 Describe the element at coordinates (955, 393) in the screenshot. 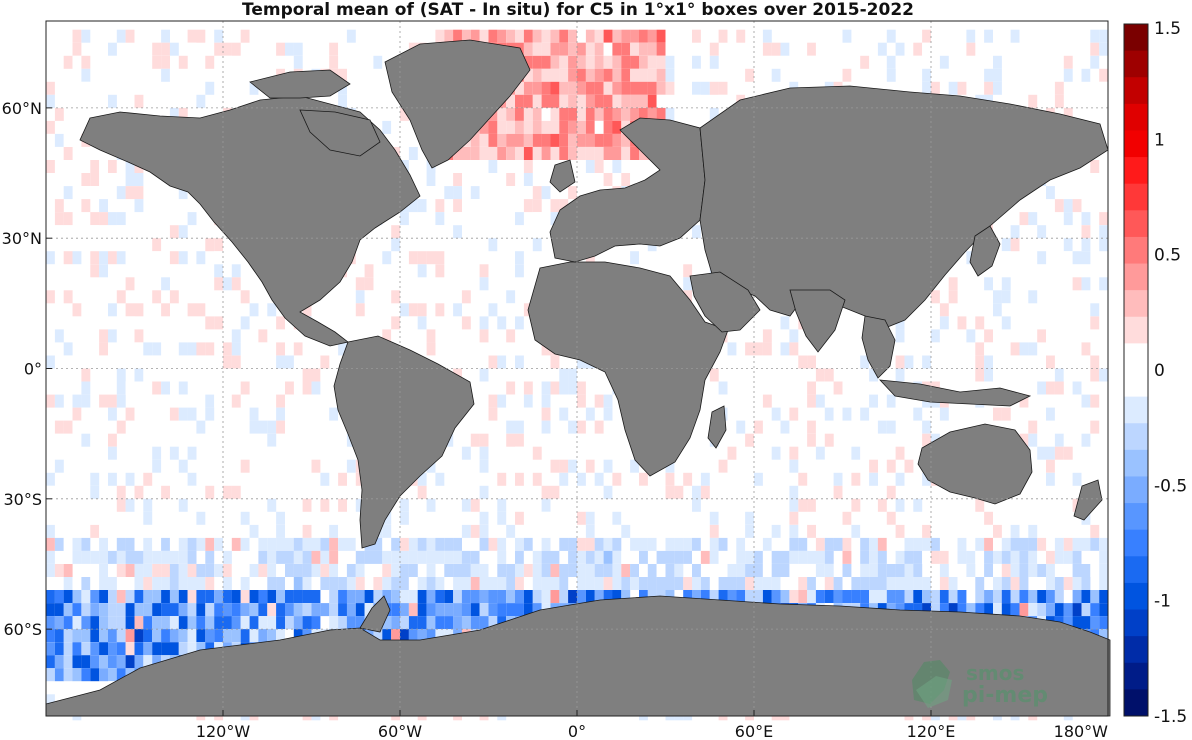

I see `indonesia` at that location.